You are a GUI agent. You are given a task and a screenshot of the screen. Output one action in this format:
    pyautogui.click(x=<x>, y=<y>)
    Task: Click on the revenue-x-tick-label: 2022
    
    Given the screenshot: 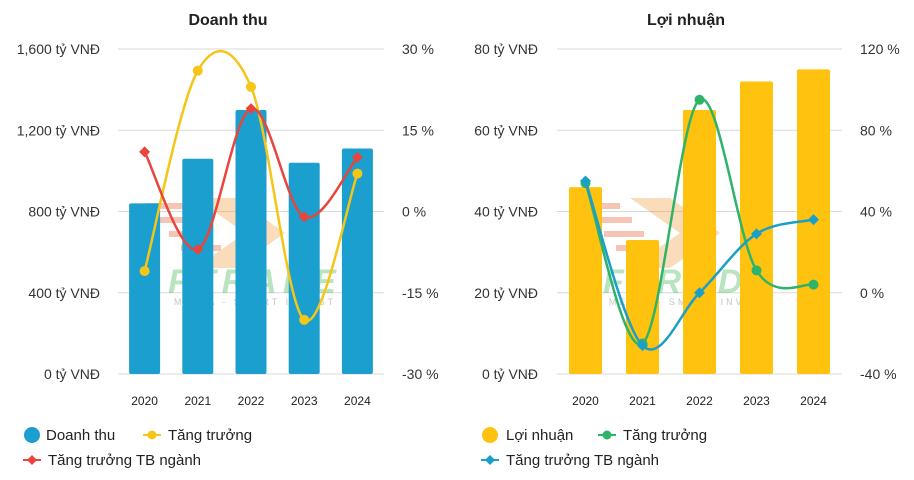 What is the action you would take?
    pyautogui.click(x=251, y=401)
    